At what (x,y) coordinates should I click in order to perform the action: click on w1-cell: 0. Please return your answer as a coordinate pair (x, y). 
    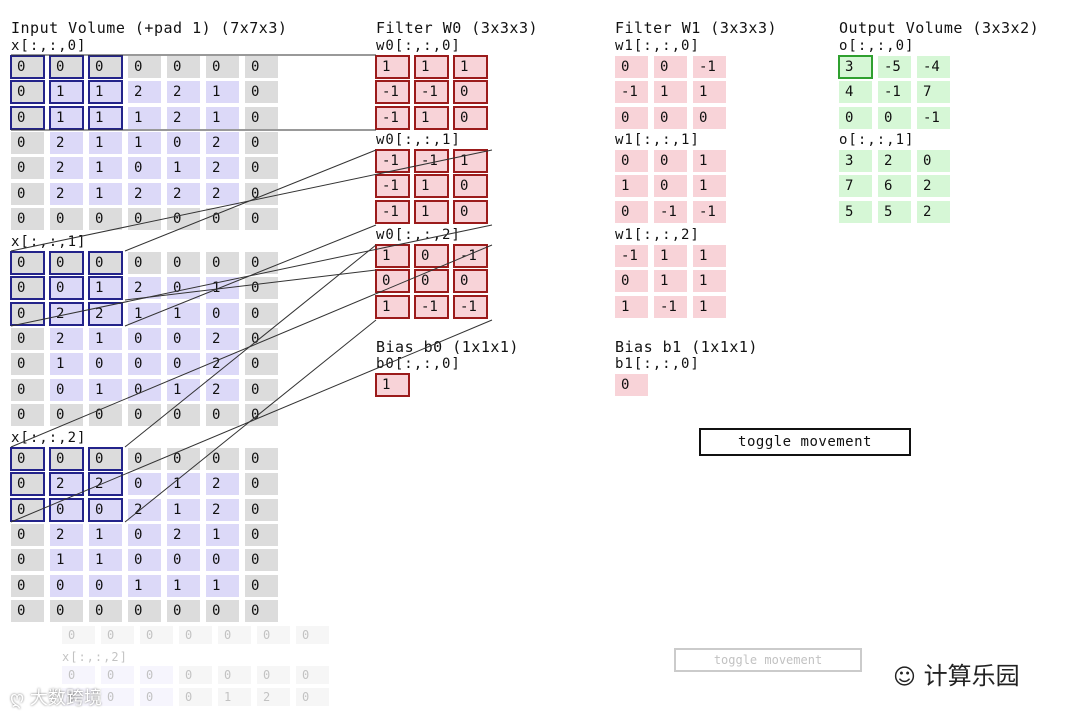
    Looking at the image, I should click on (631, 281).